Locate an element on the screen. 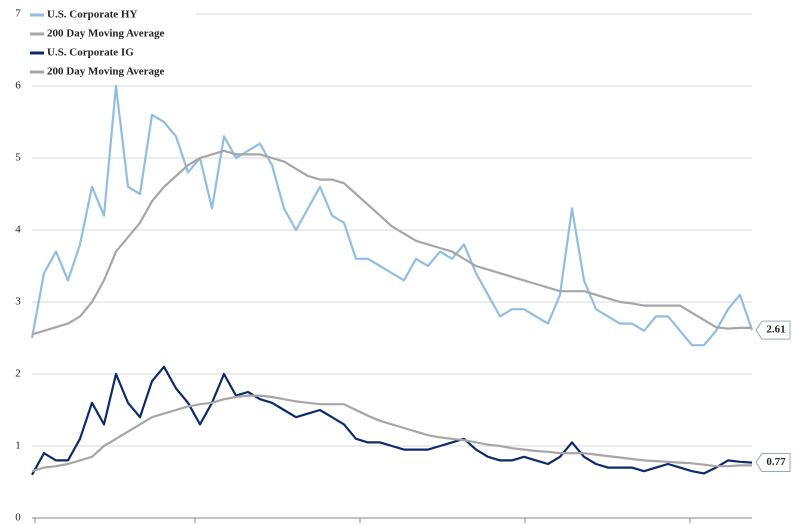  legend-label: U.S. Corporate HY is located at coordinates (92, 15).